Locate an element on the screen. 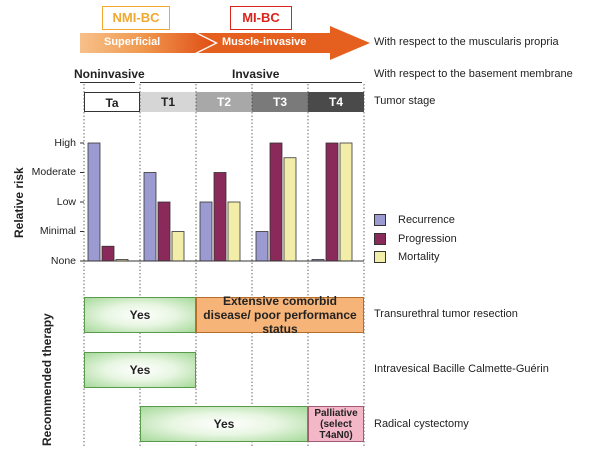  stage-t3: T3 is located at coordinates (280, 102).